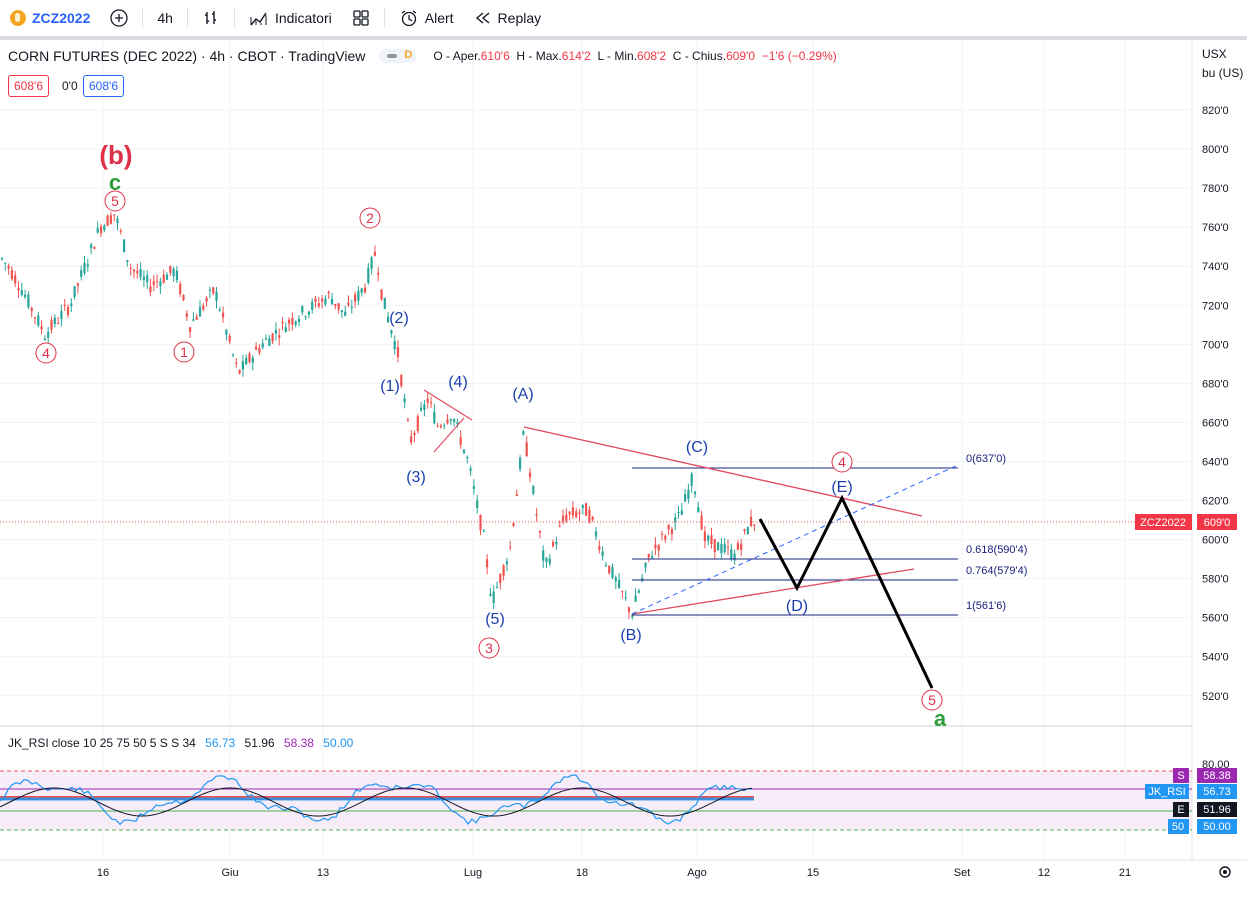 Image resolution: width=1247 pixels, height=899 pixels. I want to click on rsi-name: JK_RSI, so click(28, 743).